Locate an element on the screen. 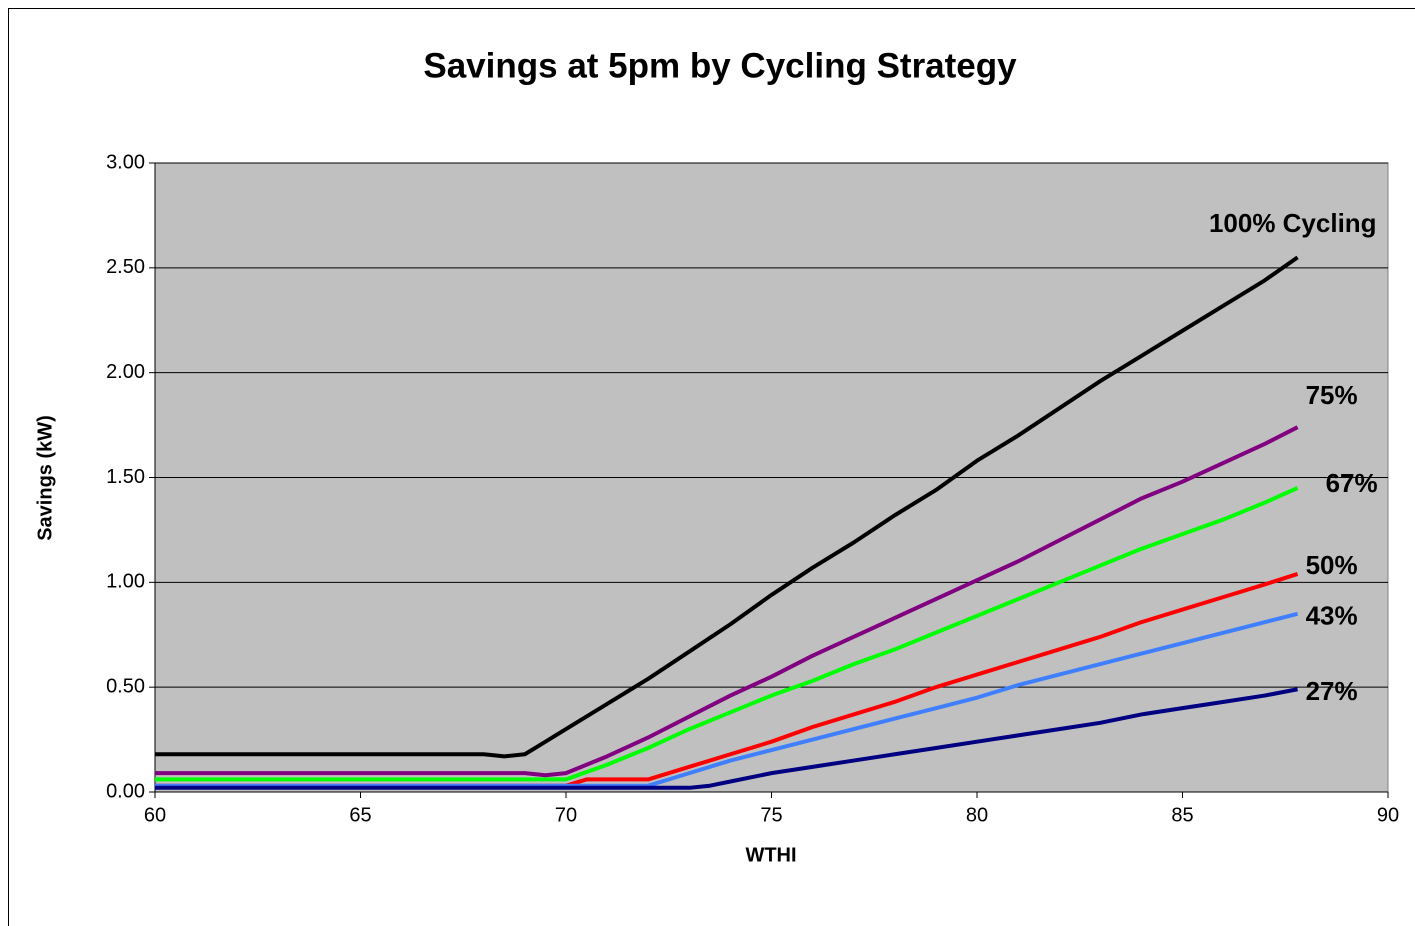  series-line is located at coordinates (726, 738).